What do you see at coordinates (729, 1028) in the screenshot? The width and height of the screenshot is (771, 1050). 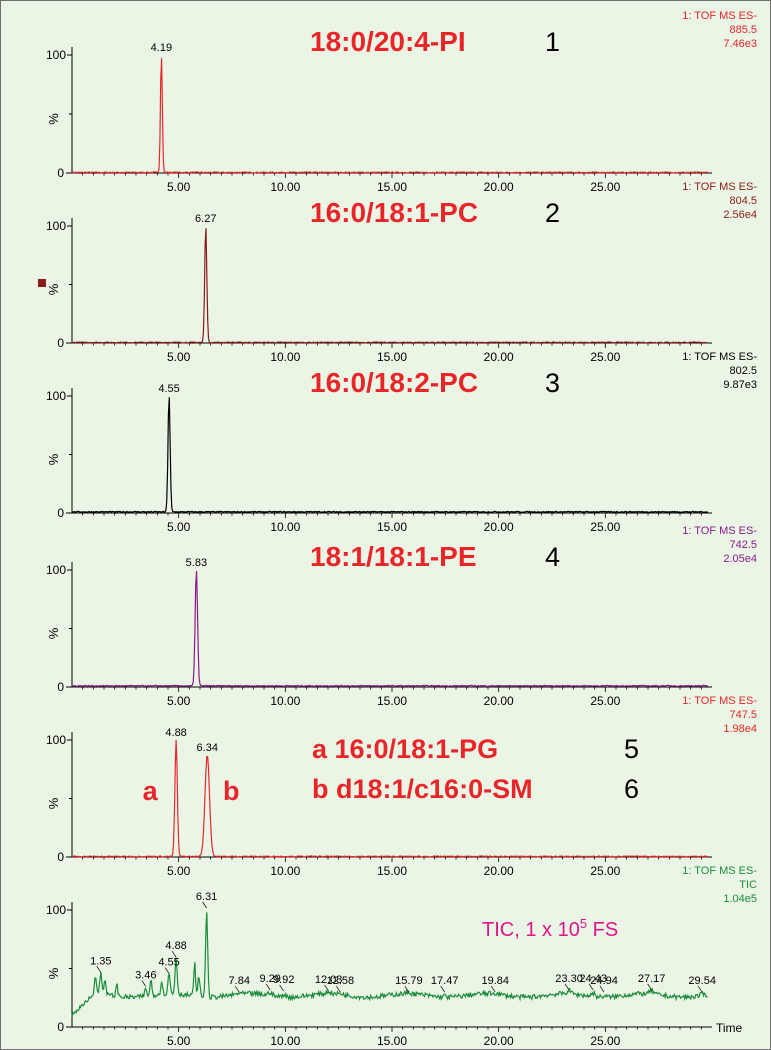 I see `x-axis-label: Time` at bounding box center [729, 1028].